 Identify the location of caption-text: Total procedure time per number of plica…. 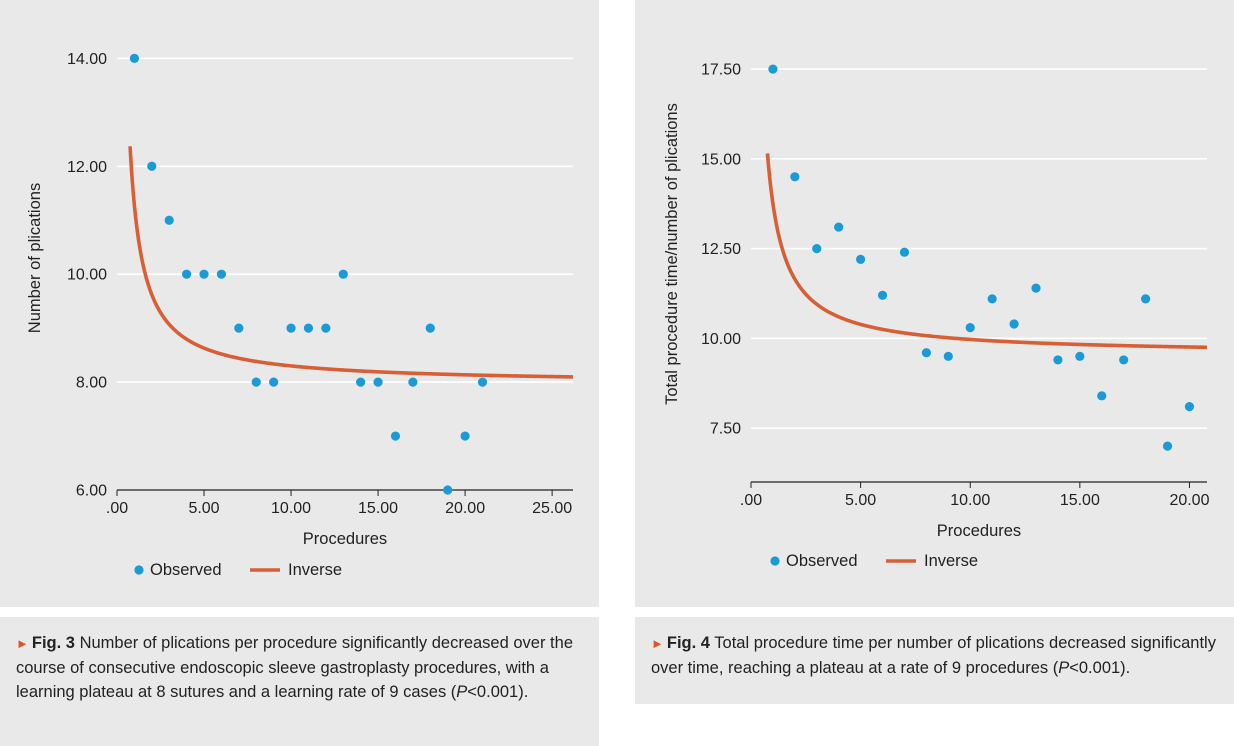
(933, 655).